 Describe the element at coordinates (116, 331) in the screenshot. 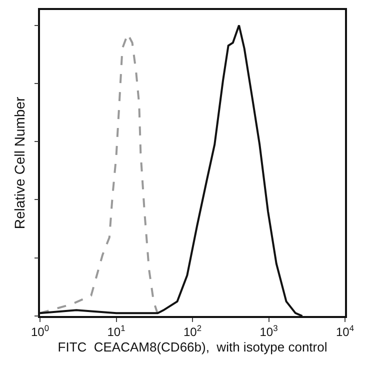

I see `x-tick-label: 10$^{1}$` at that location.